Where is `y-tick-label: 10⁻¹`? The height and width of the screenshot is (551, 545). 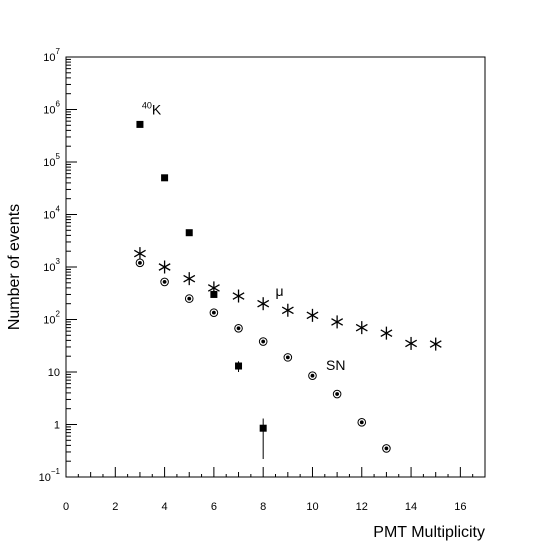
y-tick-label: 10⁻¹ is located at coordinates (50, 475).